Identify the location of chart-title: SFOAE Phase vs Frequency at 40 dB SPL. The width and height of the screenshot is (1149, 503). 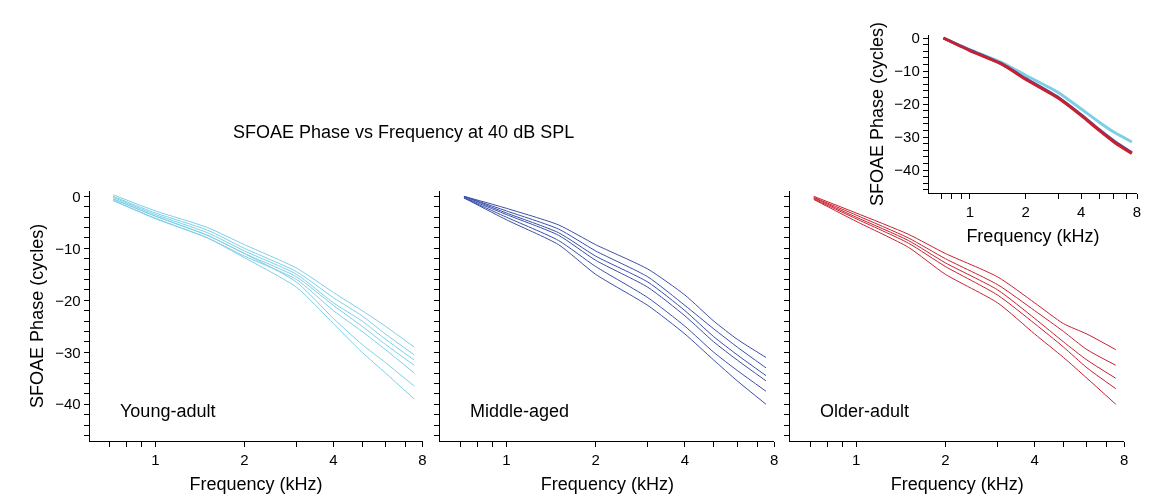
(404, 132).